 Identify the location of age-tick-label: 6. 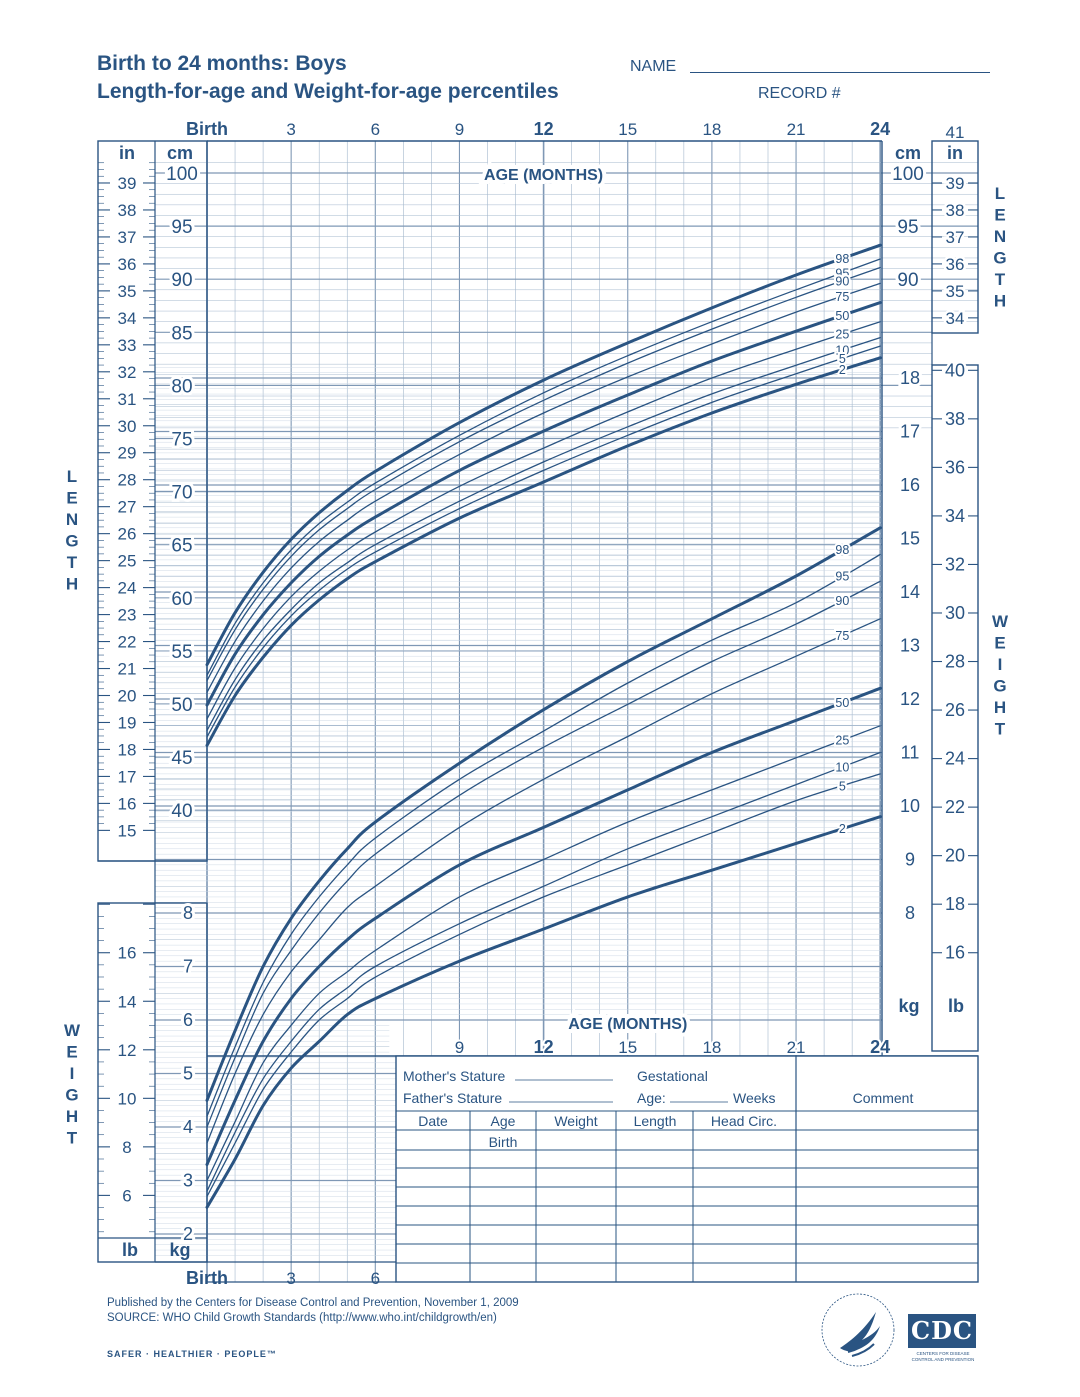
(375, 129).